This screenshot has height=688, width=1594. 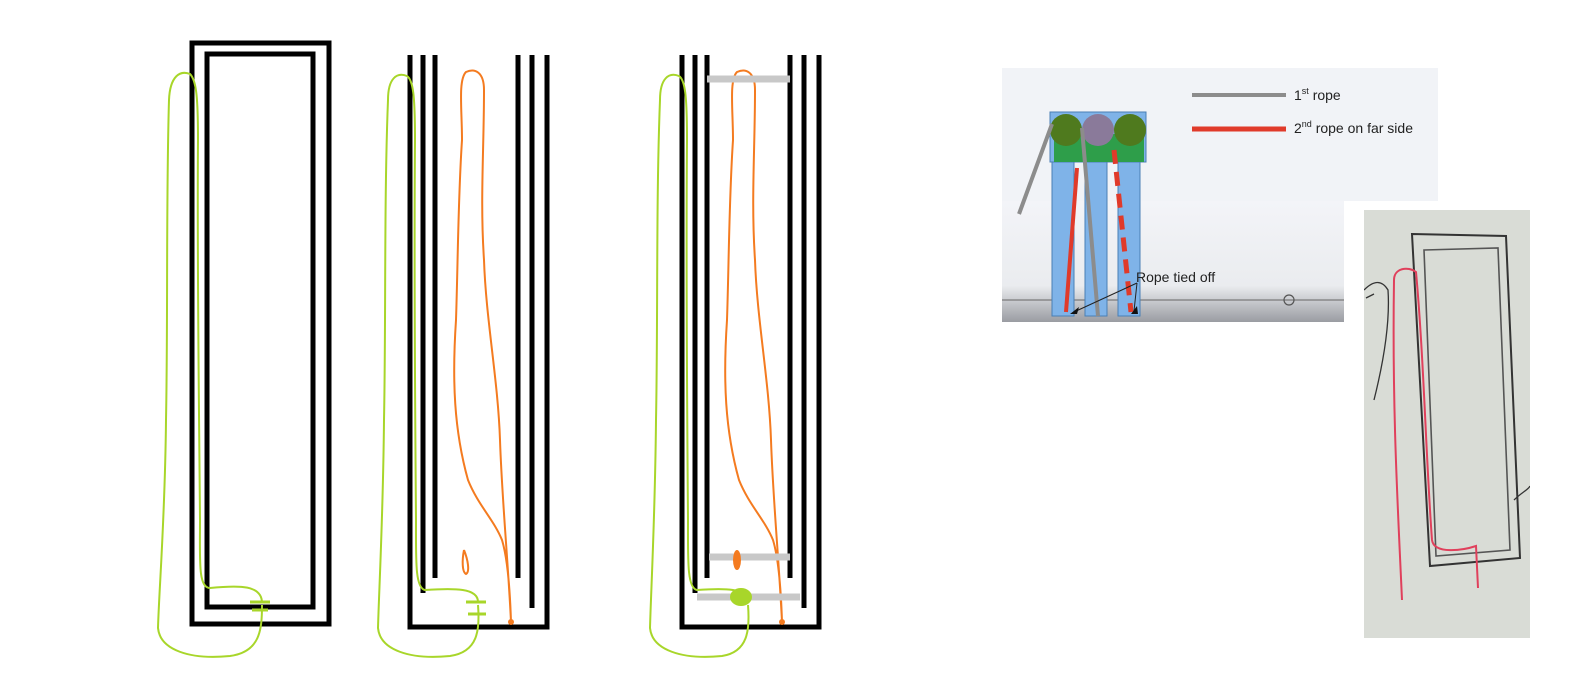 I want to click on tied-off-arrowheads, so click(x=1104, y=310).